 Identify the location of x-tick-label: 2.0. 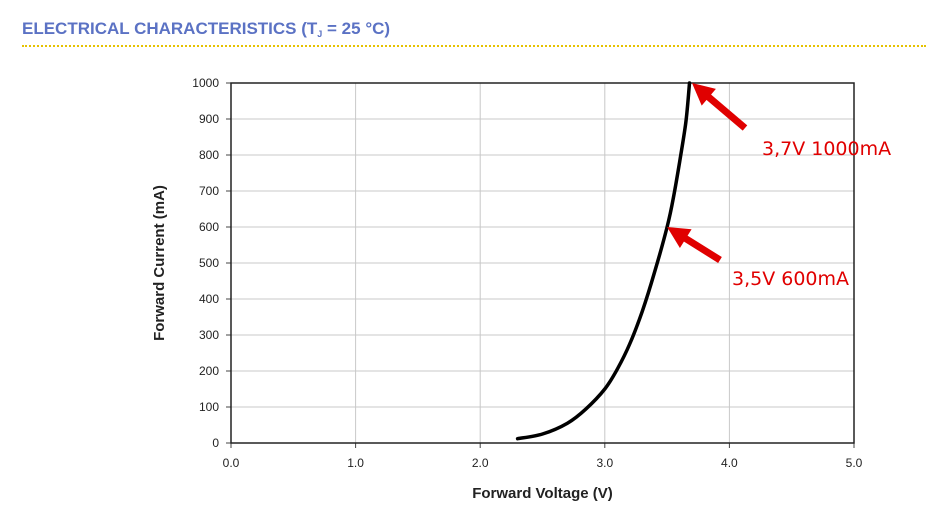
(480, 463).